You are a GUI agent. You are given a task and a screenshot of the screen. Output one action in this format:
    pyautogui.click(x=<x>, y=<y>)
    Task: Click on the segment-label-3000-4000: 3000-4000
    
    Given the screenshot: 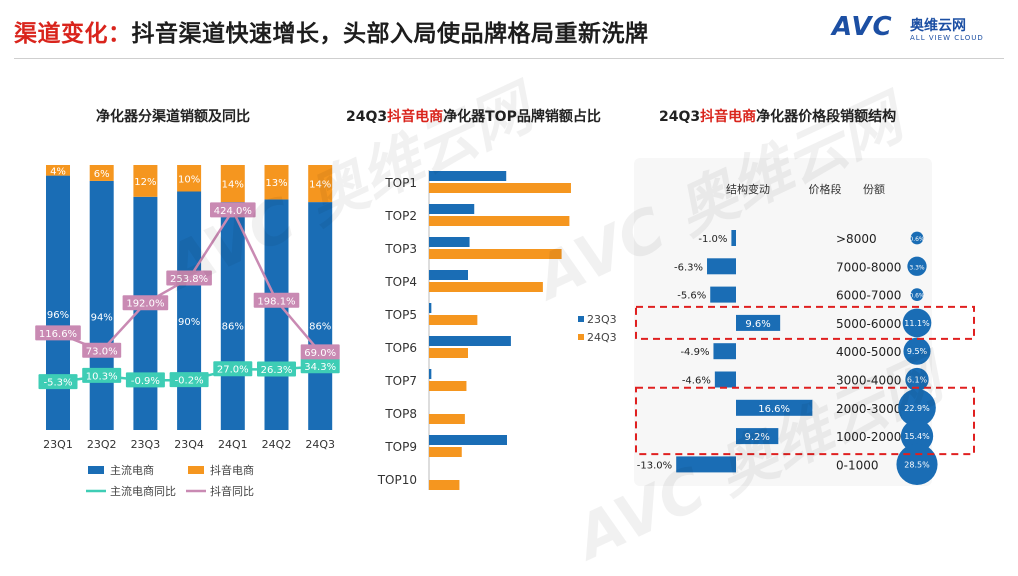 What is the action you would take?
    pyautogui.click(x=868, y=381)
    